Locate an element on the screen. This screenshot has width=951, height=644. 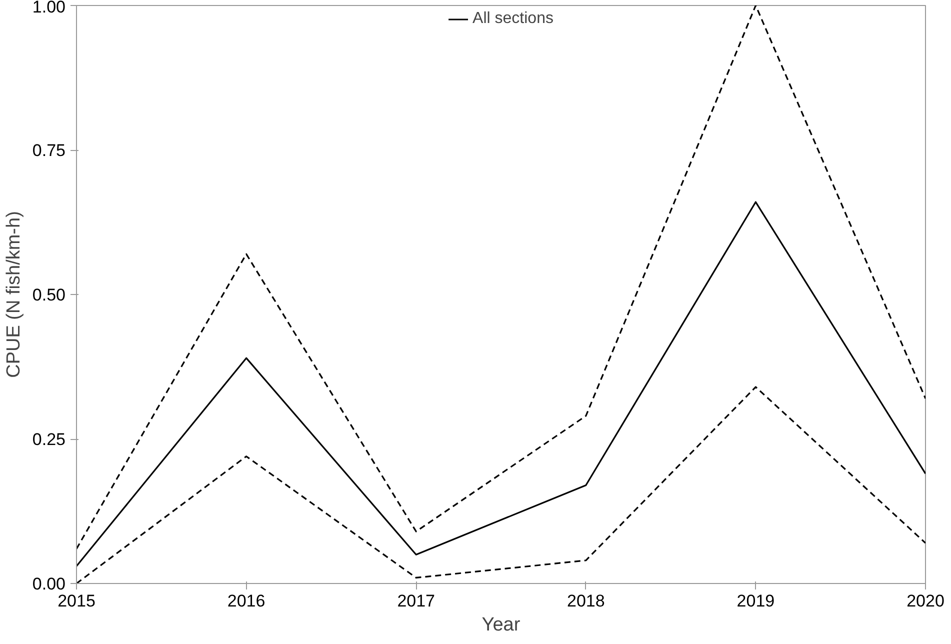
y-tick-label: 0.50 is located at coordinates (49, 295).